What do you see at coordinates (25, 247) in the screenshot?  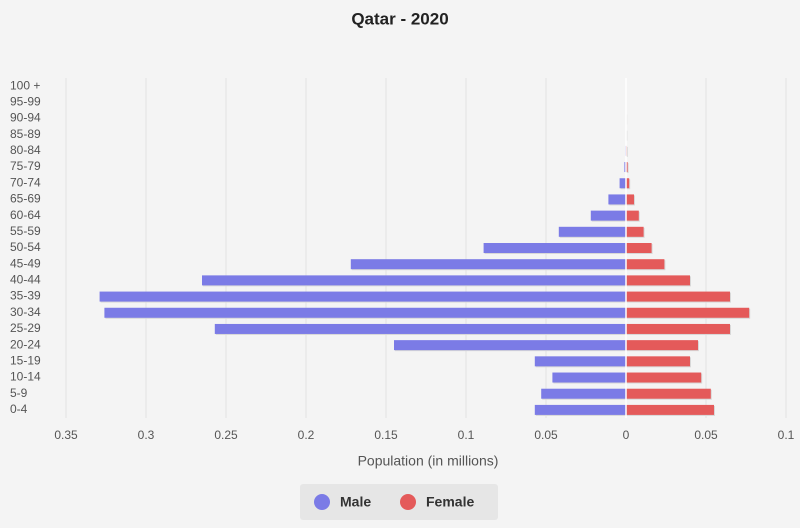 I see `y-tick-label: 50-54` at bounding box center [25, 247].